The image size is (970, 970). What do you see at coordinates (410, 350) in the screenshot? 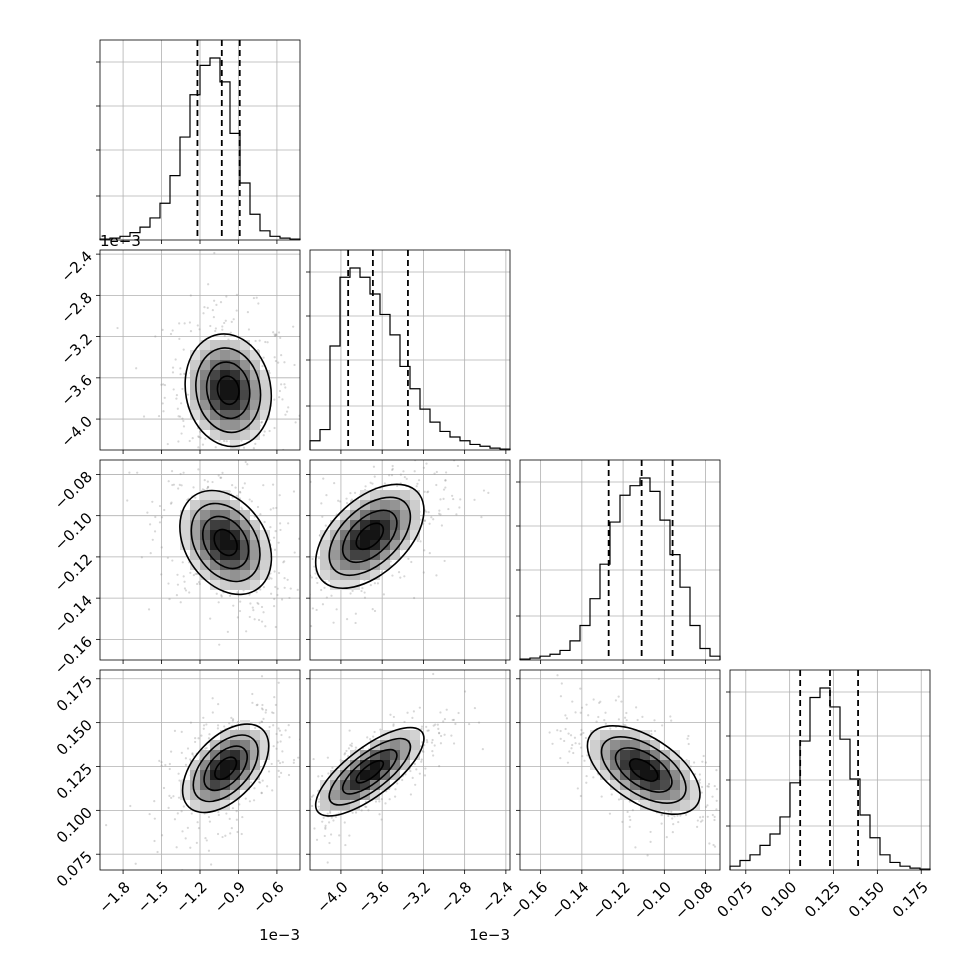
I see `axes-frame` at bounding box center [410, 350].